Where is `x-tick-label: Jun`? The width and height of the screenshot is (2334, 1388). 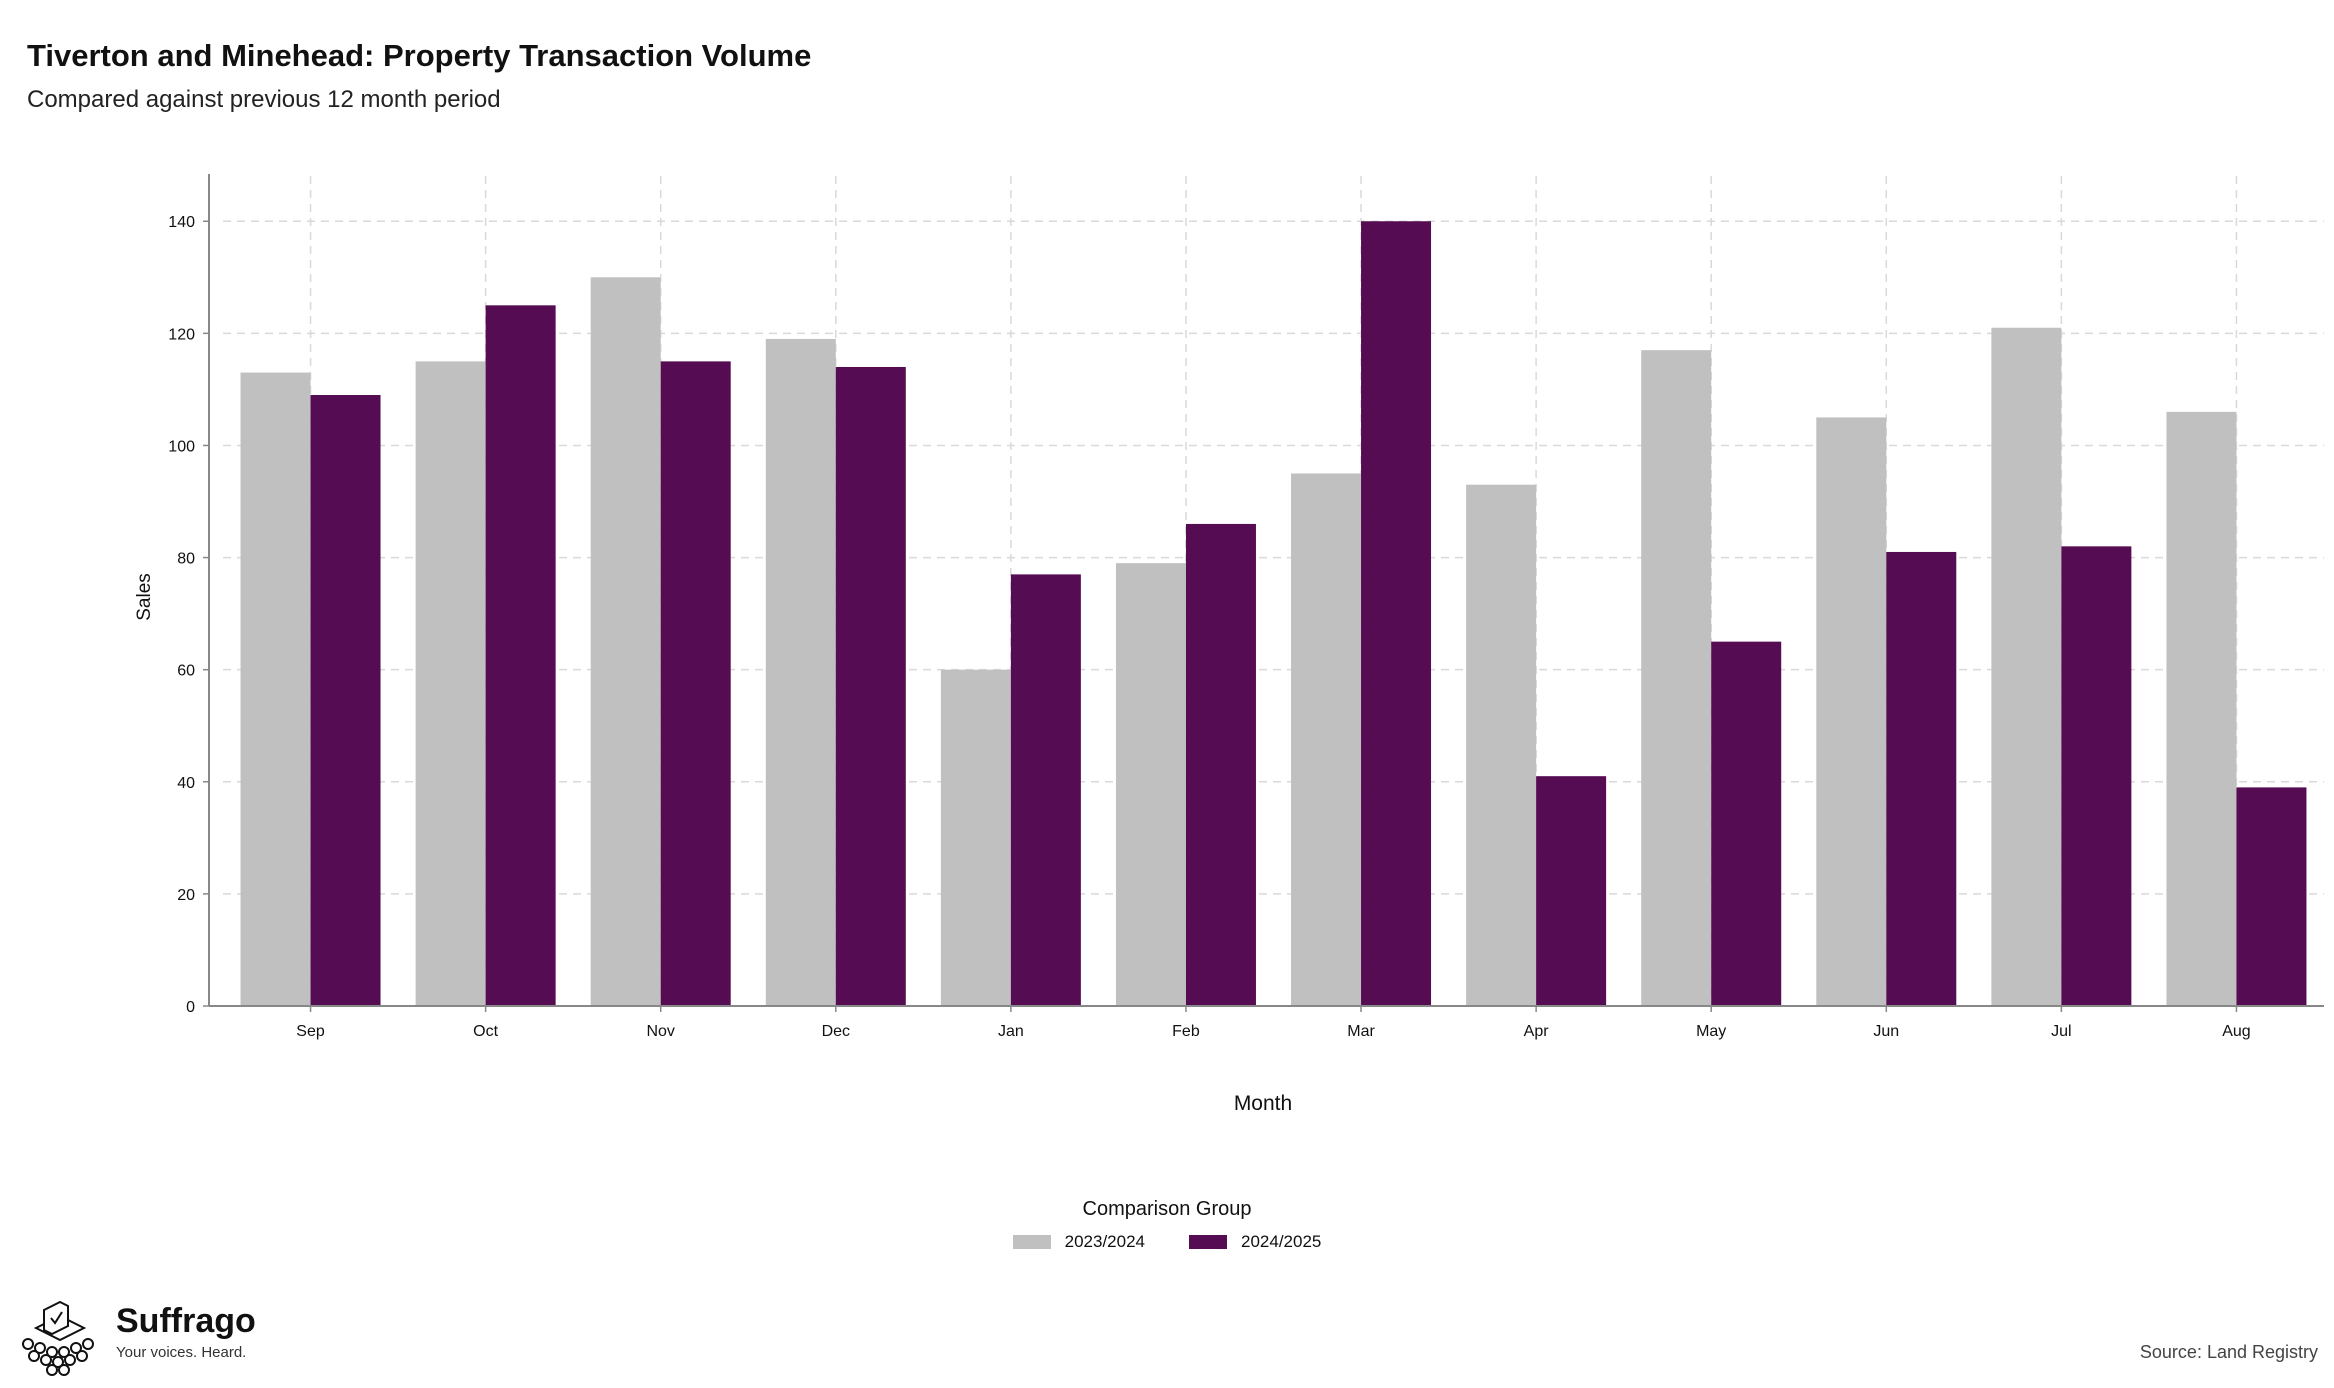 x-tick-label: Jun is located at coordinates (1886, 1031).